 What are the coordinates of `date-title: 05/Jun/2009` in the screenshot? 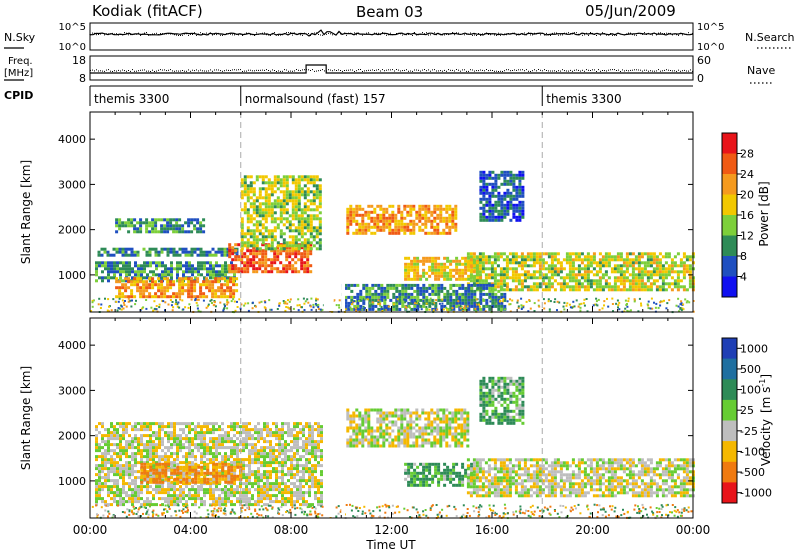 It's located at (630, 11).